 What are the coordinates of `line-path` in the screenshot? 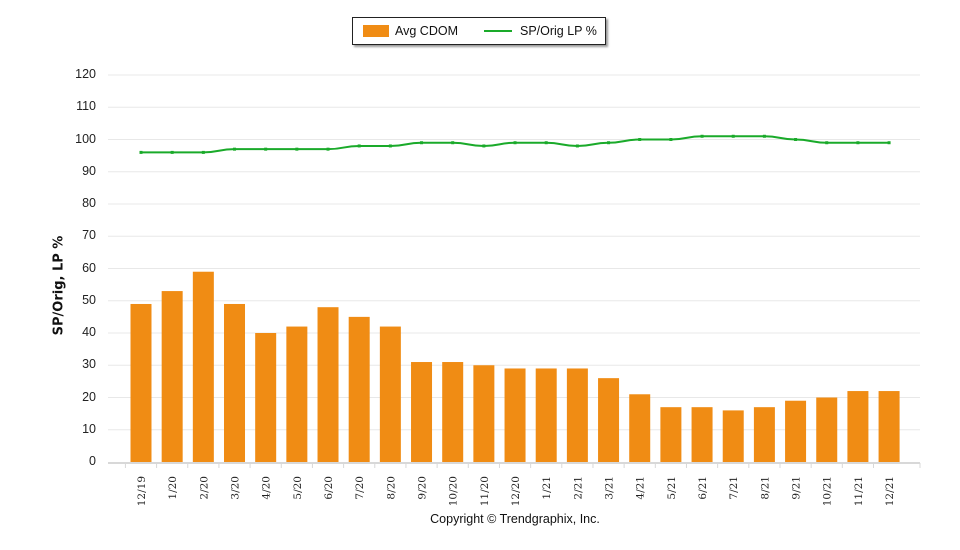 It's located at (515, 144).